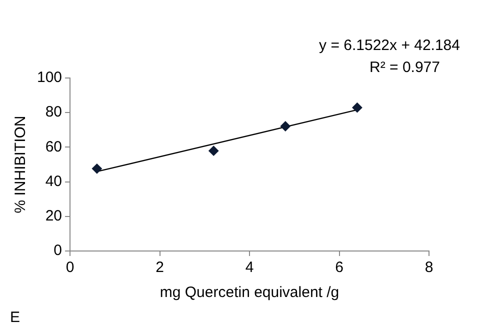 This screenshot has width=487, height=336. What do you see at coordinates (53, 112) in the screenshot?
I see `y-tick-label: 80` at bounding box center [53, 112].